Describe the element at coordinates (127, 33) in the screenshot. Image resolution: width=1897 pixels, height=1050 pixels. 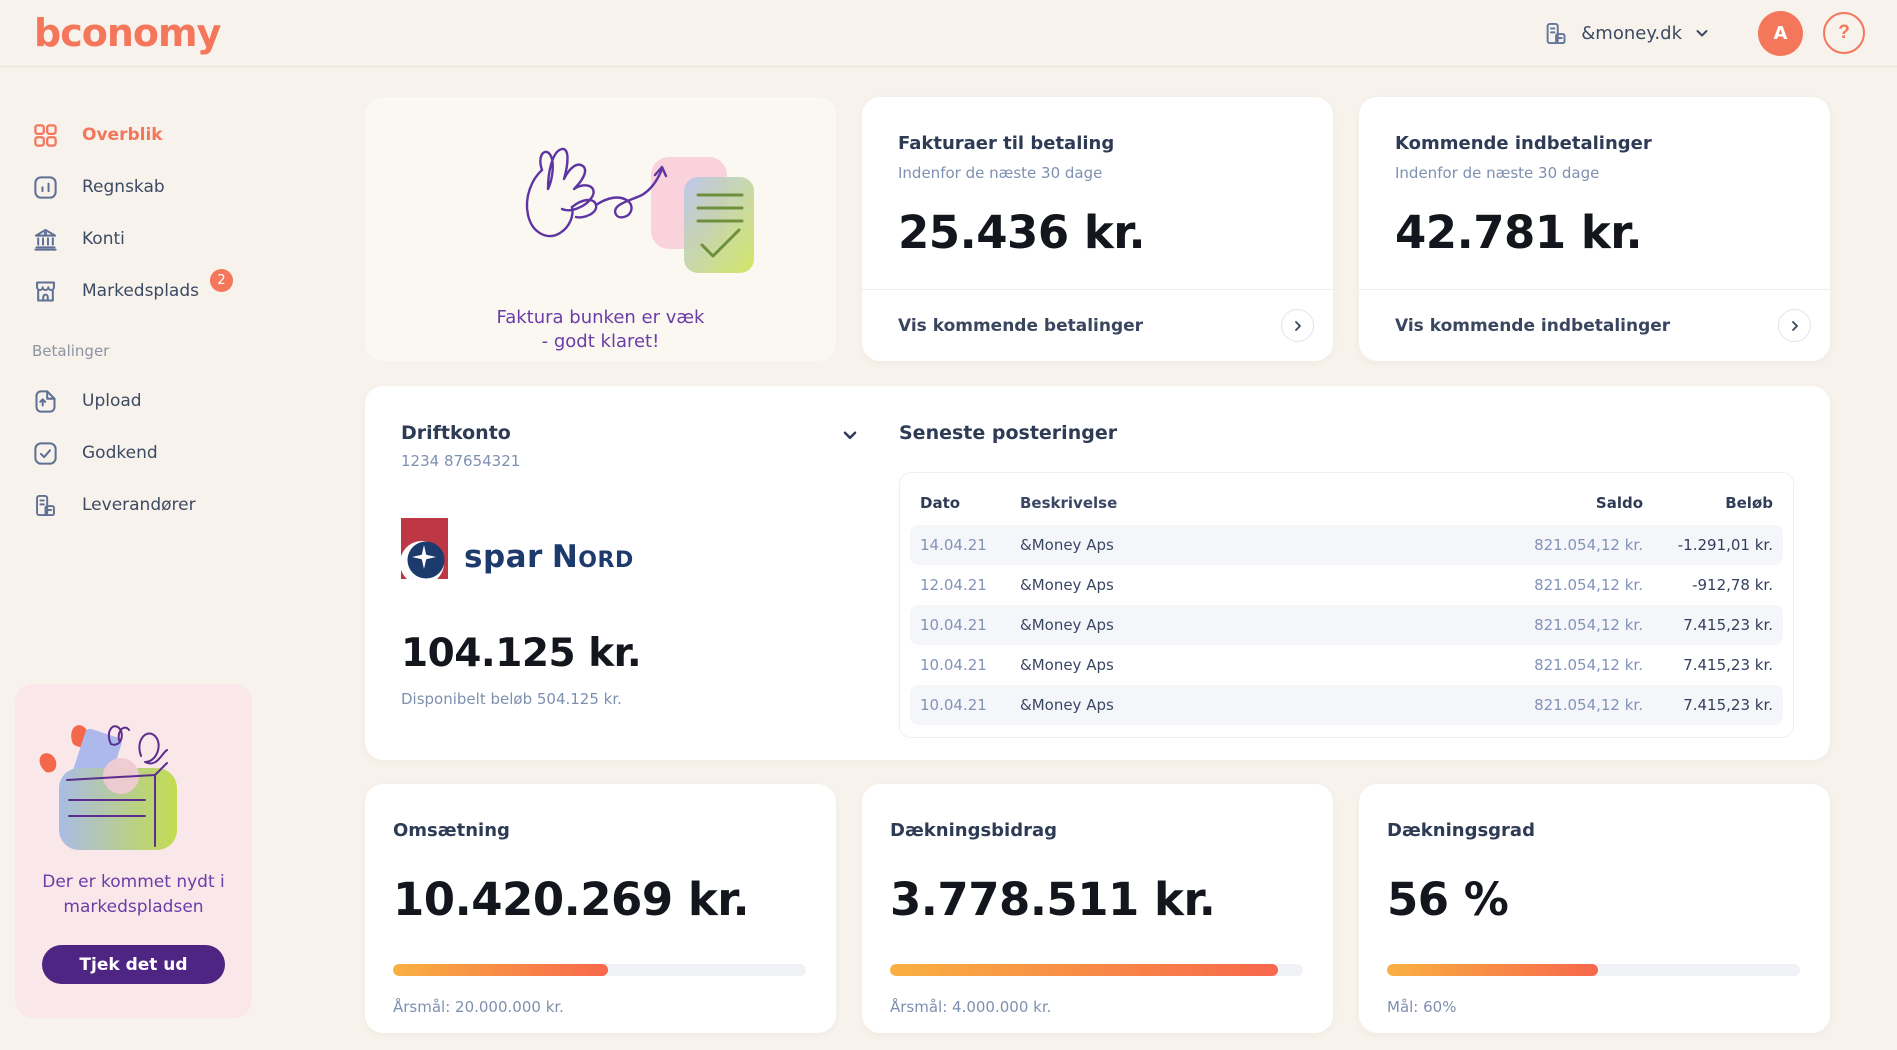
I see `app-logo: bconomy` at that location.